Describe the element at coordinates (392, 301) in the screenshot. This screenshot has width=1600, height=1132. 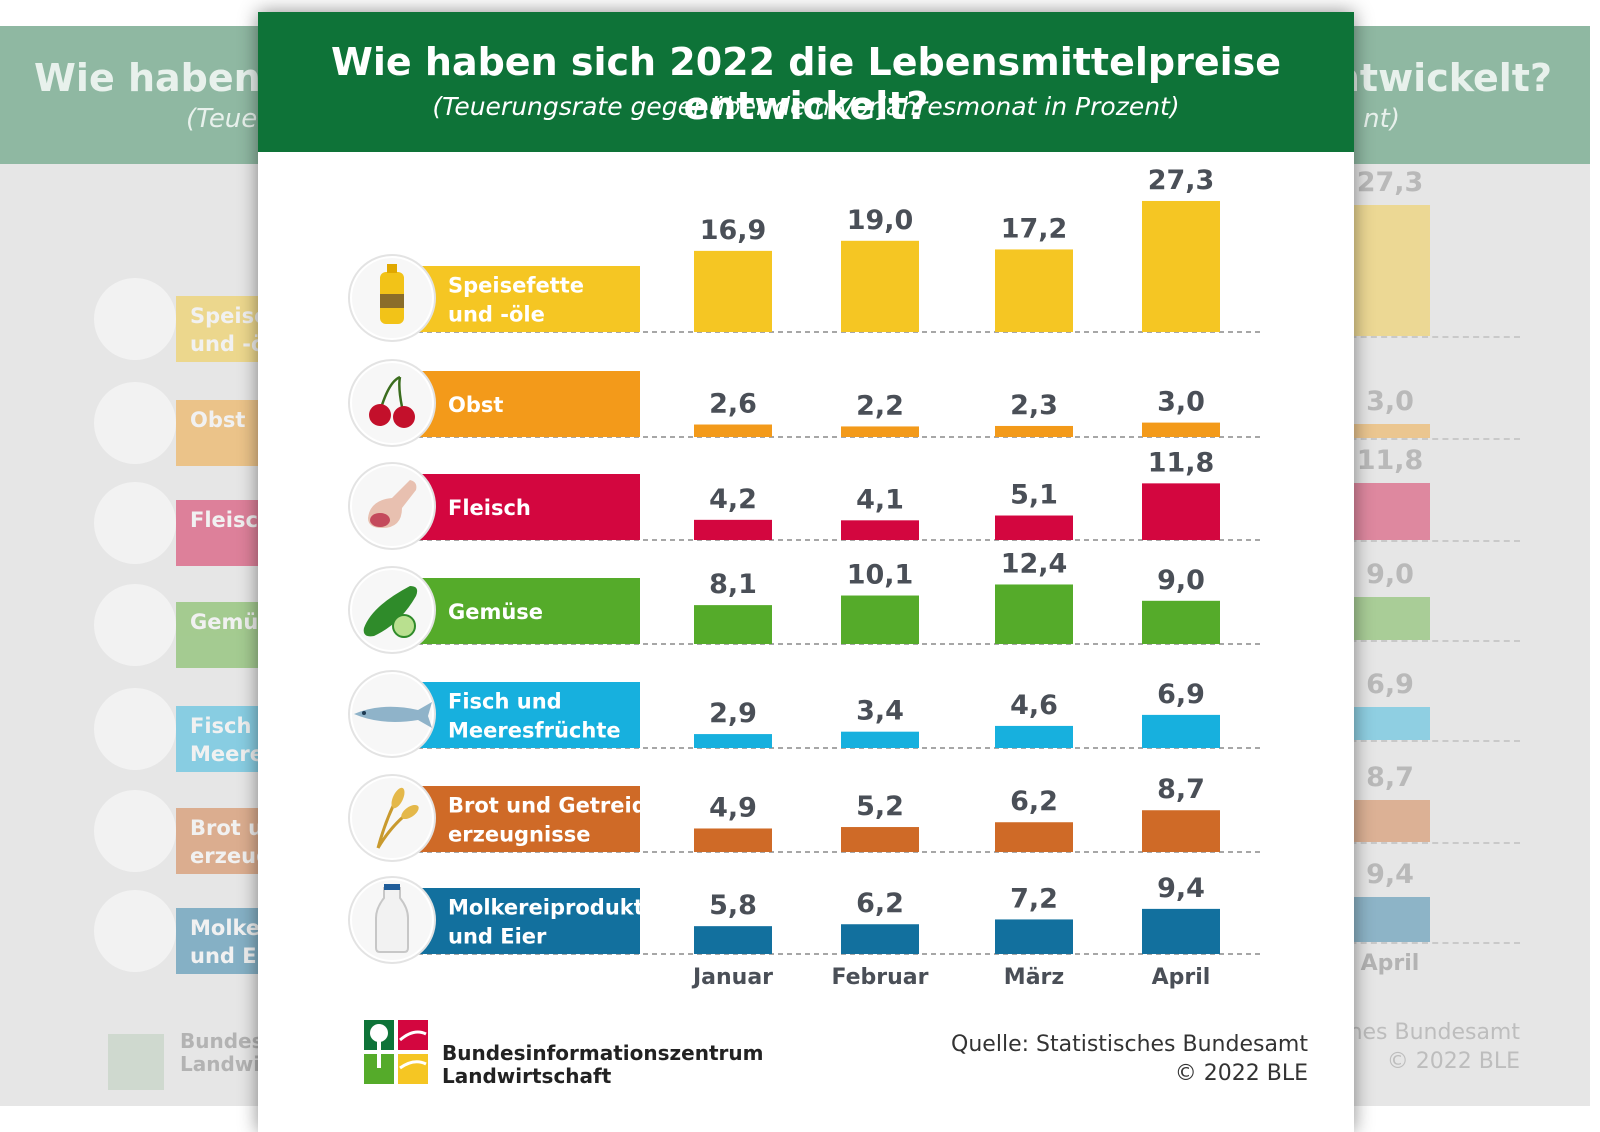
I see `bottle-label` at that location.